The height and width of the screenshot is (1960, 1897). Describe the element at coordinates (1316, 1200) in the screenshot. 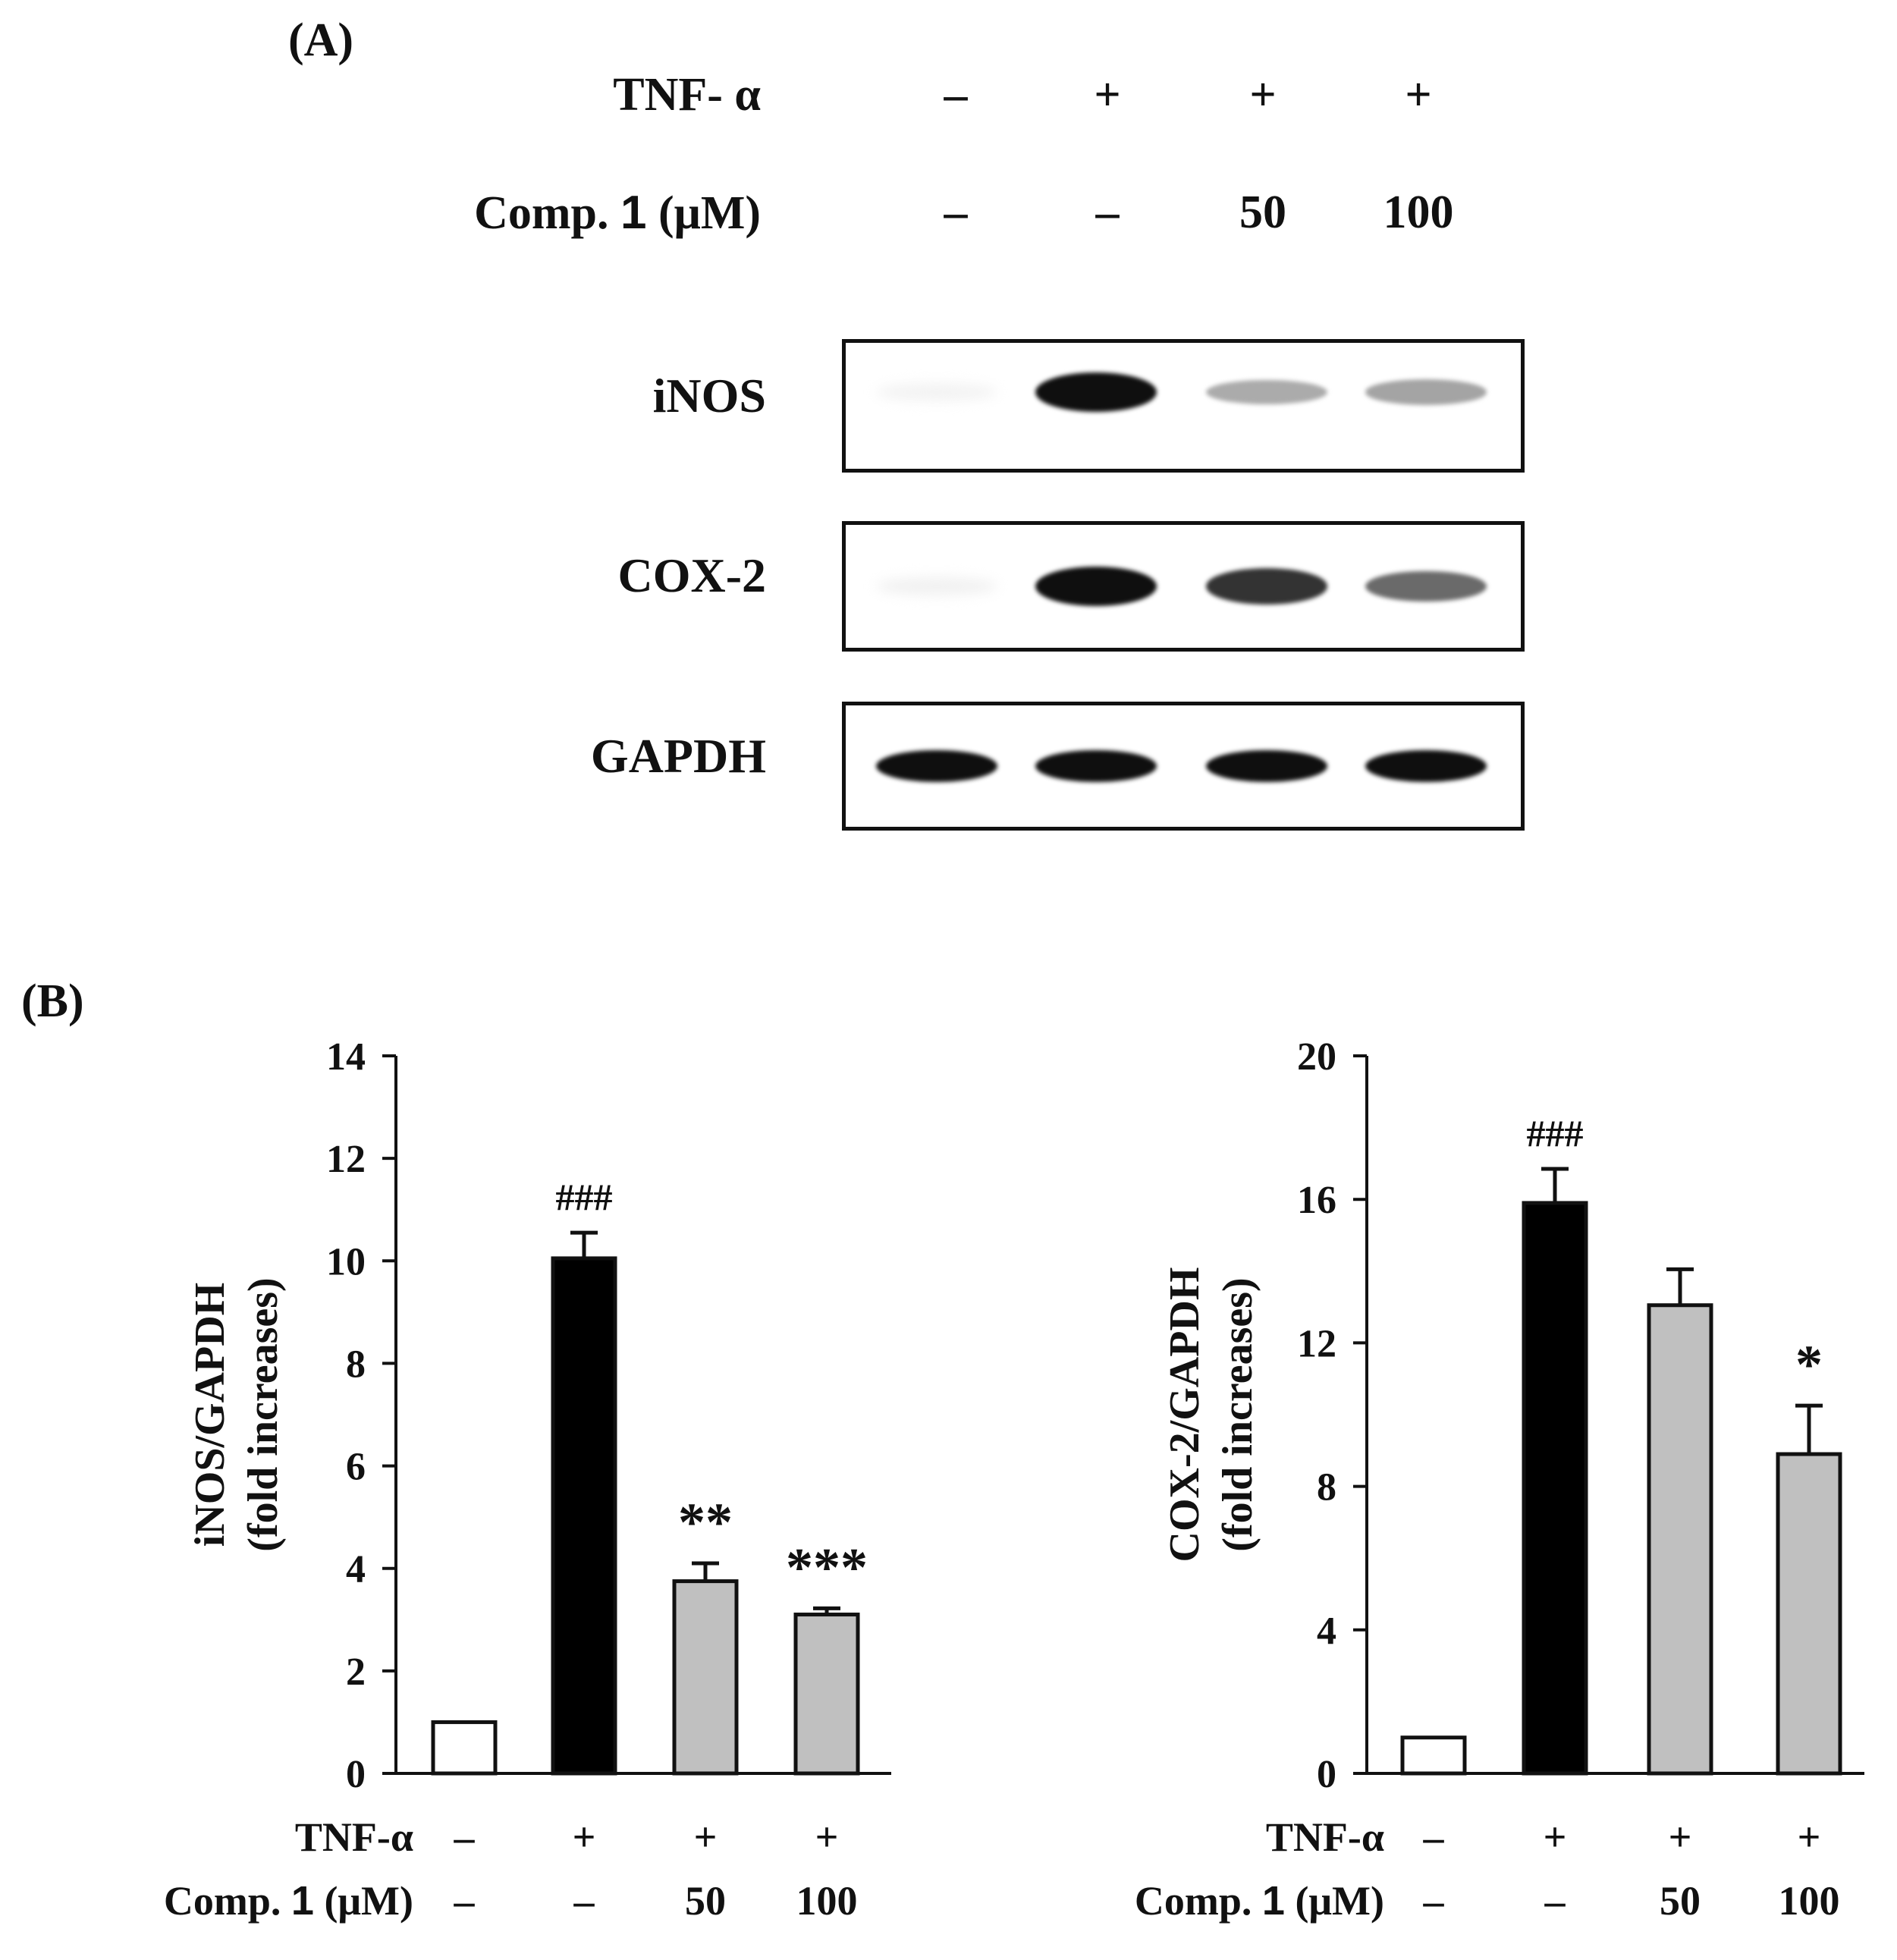

I see `y-tick-label: 16` at that location.